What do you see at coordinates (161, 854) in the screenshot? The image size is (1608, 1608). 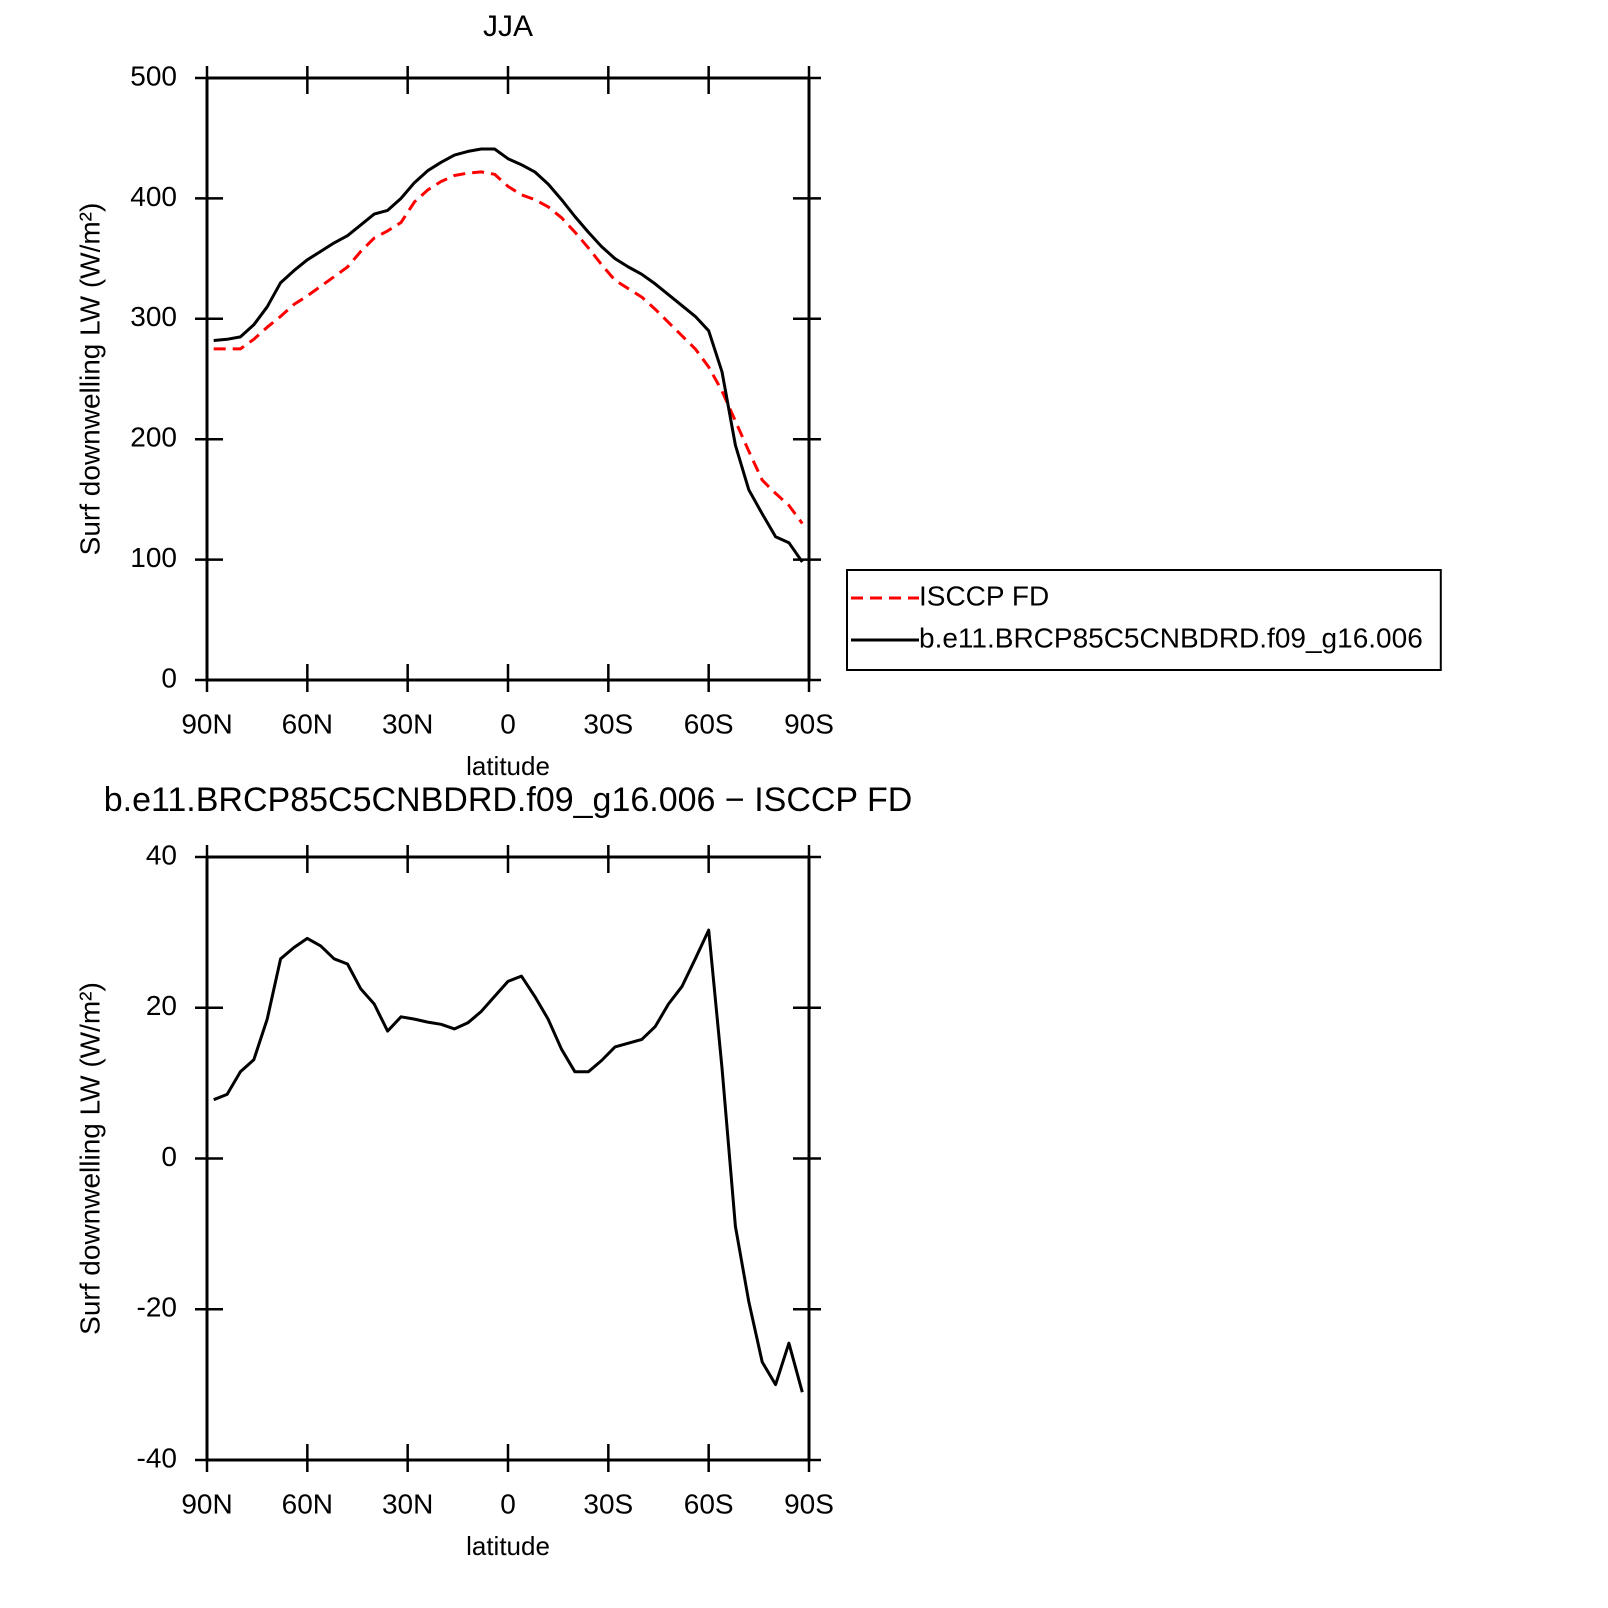 I see `y-tick-label: 40` at bounding box center [161, 854].